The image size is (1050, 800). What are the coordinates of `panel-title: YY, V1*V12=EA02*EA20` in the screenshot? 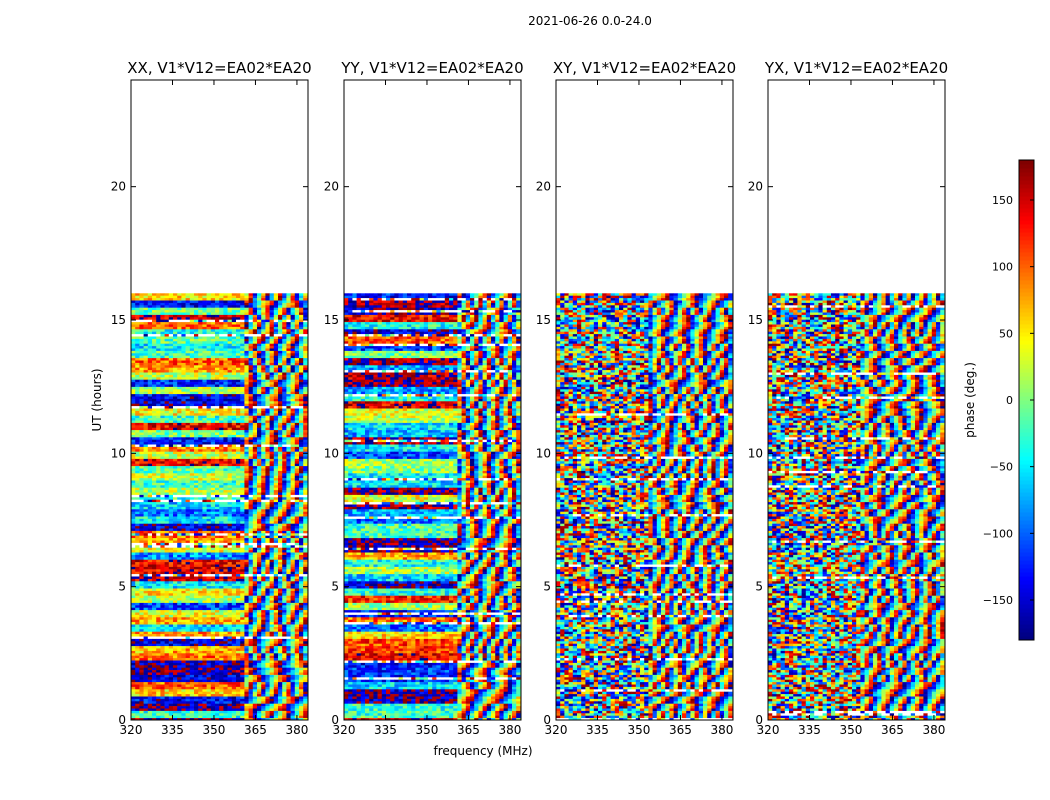 It's located at (431, 68).